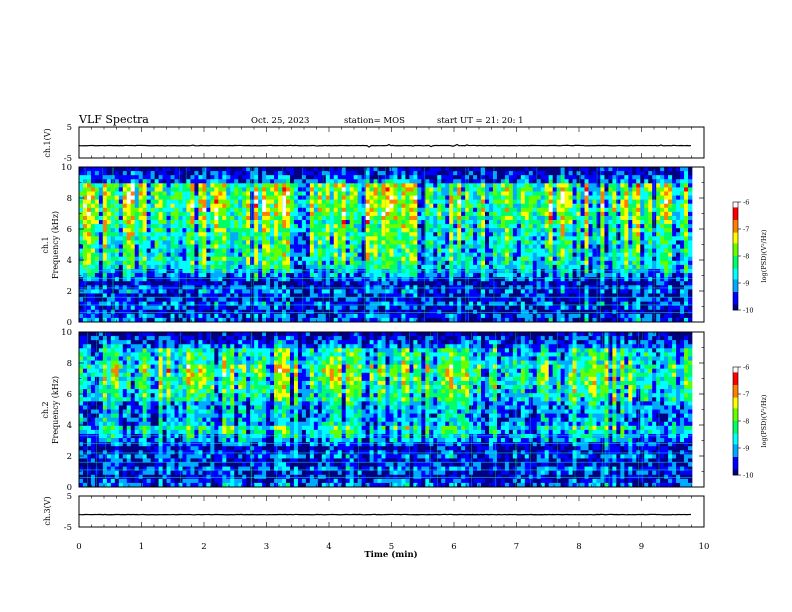 The width and height of the screenshot is (792, 612). I want to click on x-tick-label: 8, so click(578, 547).